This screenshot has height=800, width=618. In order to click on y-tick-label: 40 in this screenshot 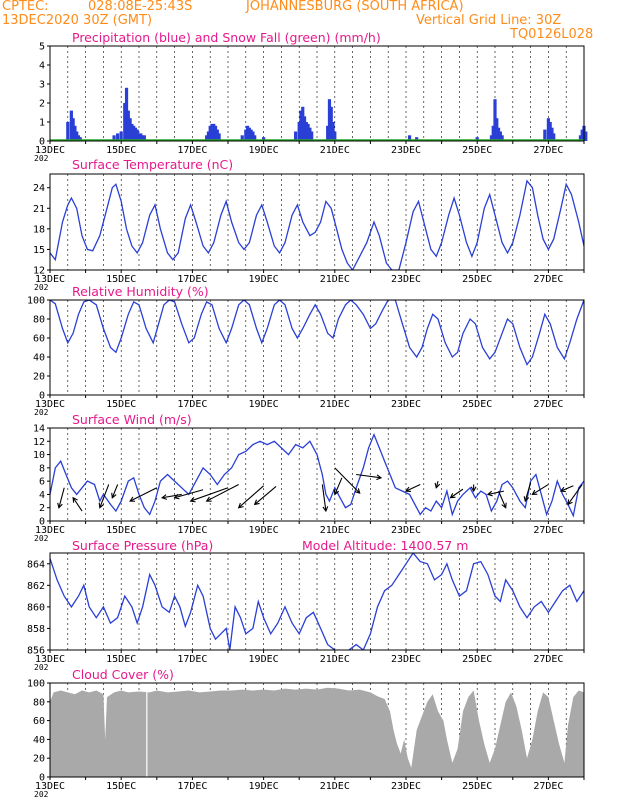, I will do `click(39, 740)`.